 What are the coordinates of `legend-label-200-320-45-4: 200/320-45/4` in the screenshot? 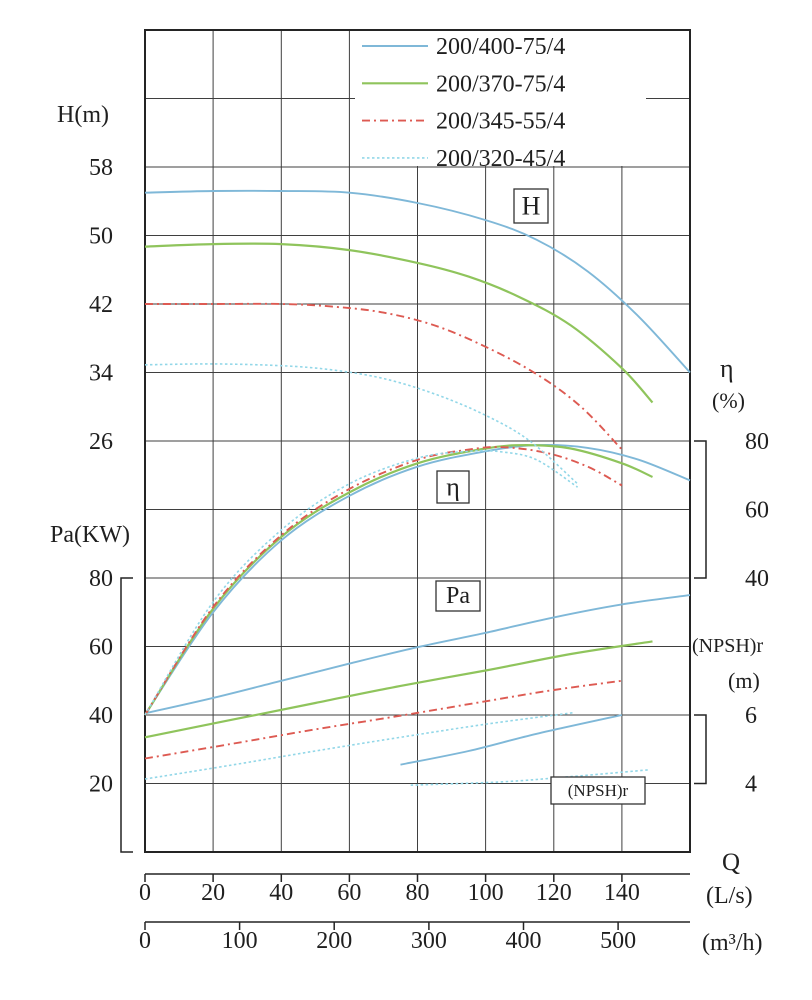 It's located at (500, 159).